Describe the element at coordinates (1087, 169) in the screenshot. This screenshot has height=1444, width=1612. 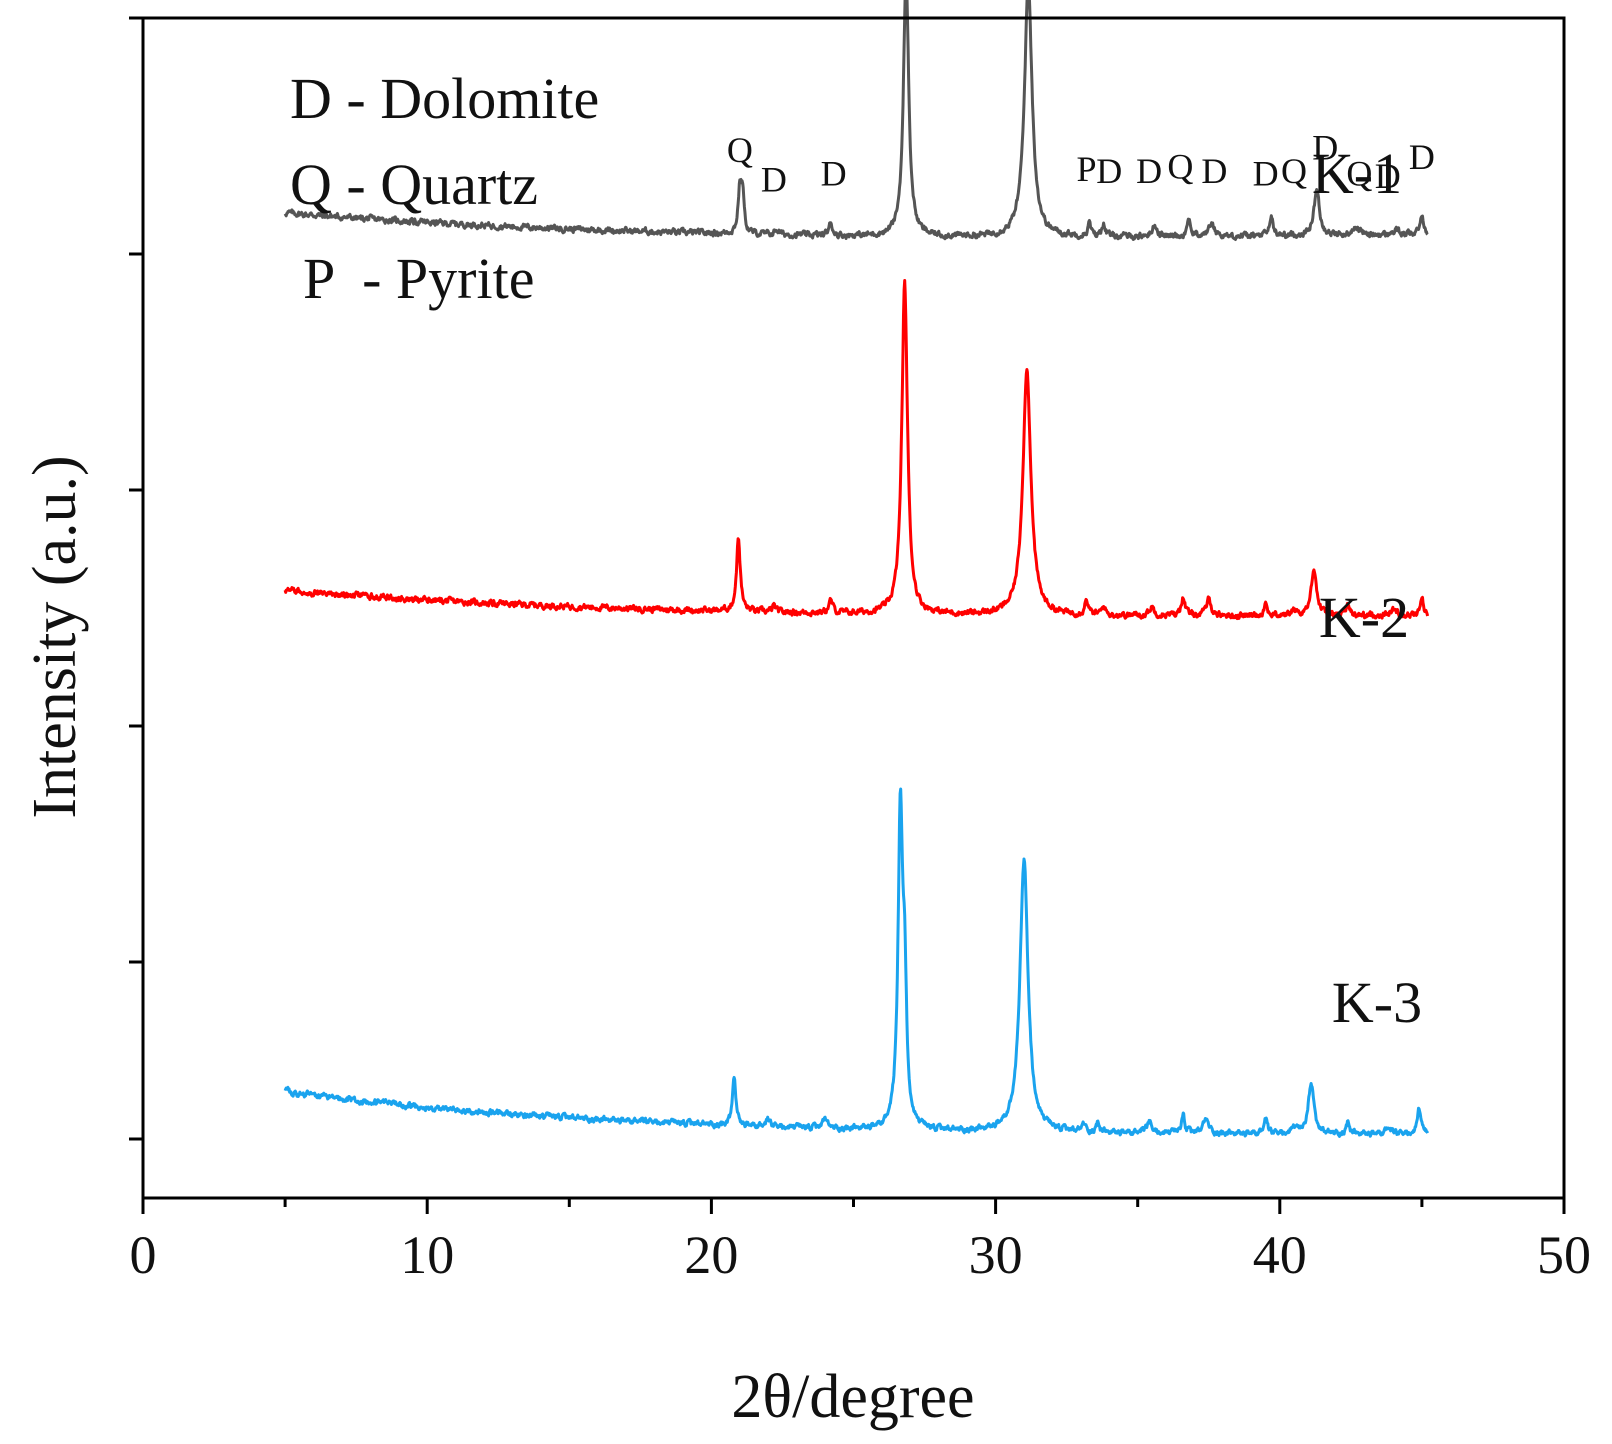
I see `peak-annotation: P` at that location.